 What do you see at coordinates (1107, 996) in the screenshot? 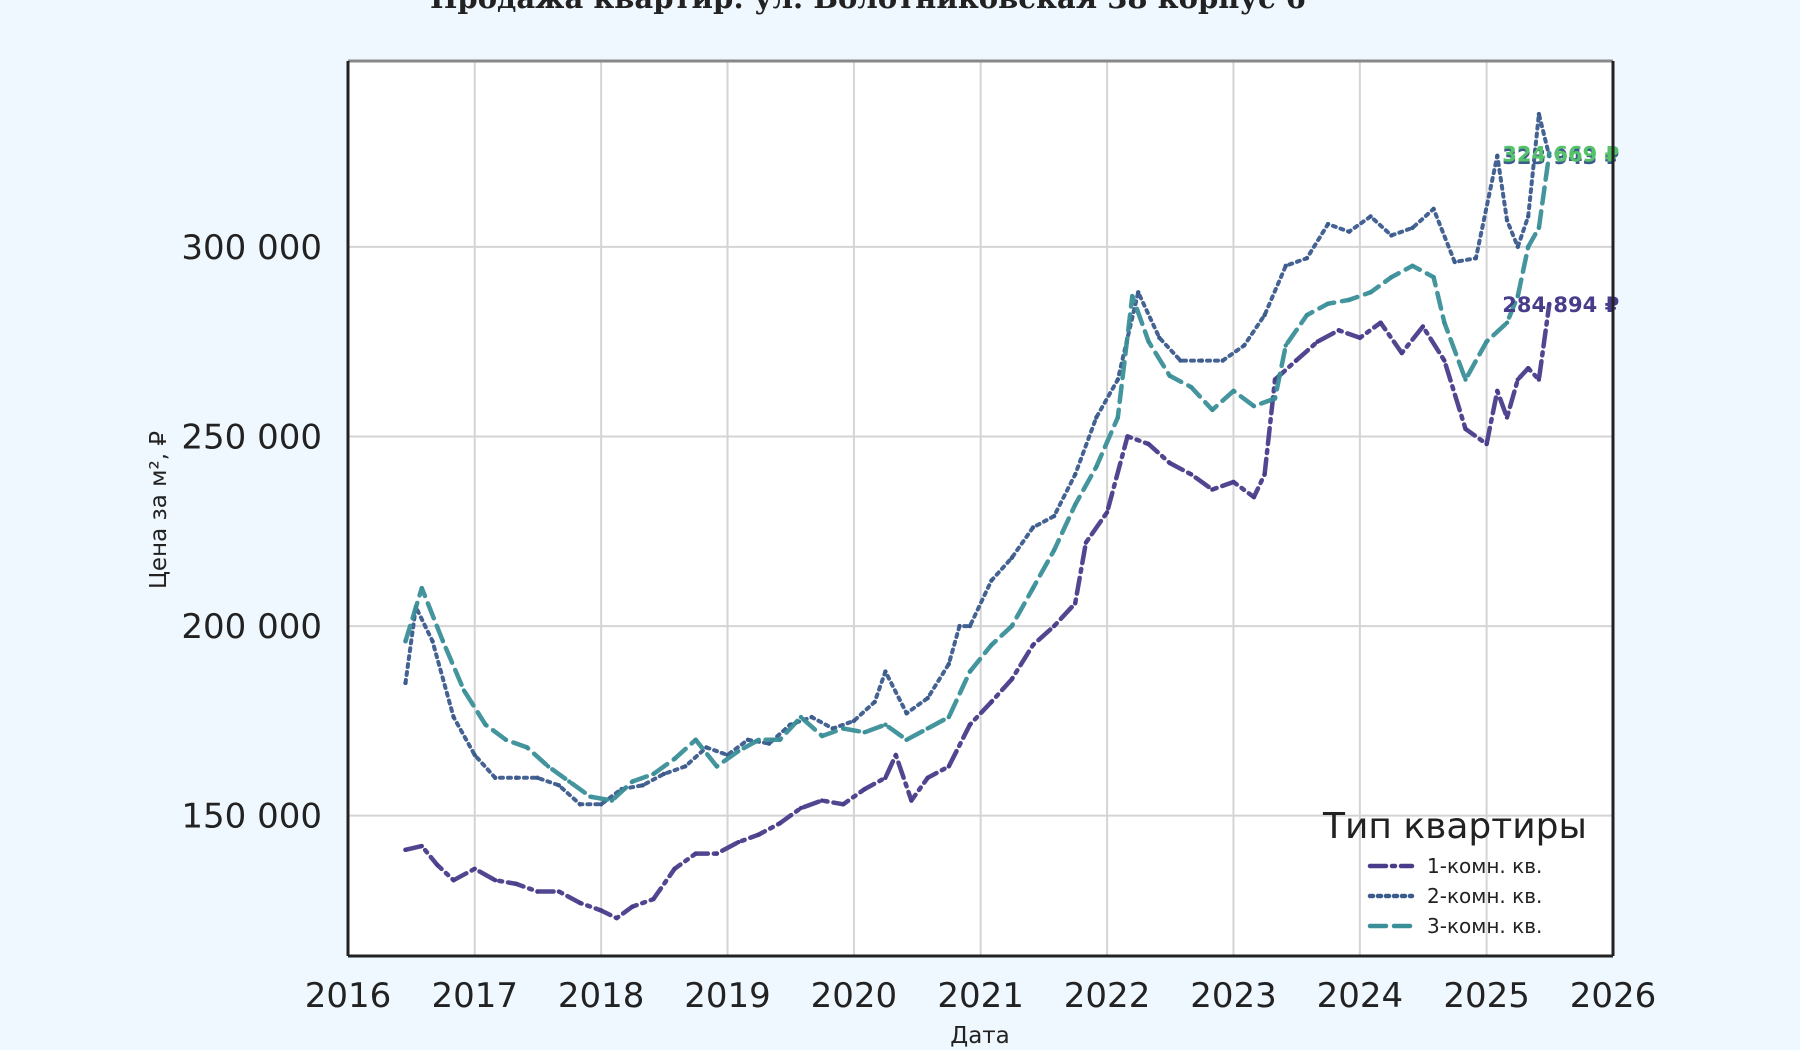
I see `x-tick-label: 2022` at bounding box center [1107, 996].